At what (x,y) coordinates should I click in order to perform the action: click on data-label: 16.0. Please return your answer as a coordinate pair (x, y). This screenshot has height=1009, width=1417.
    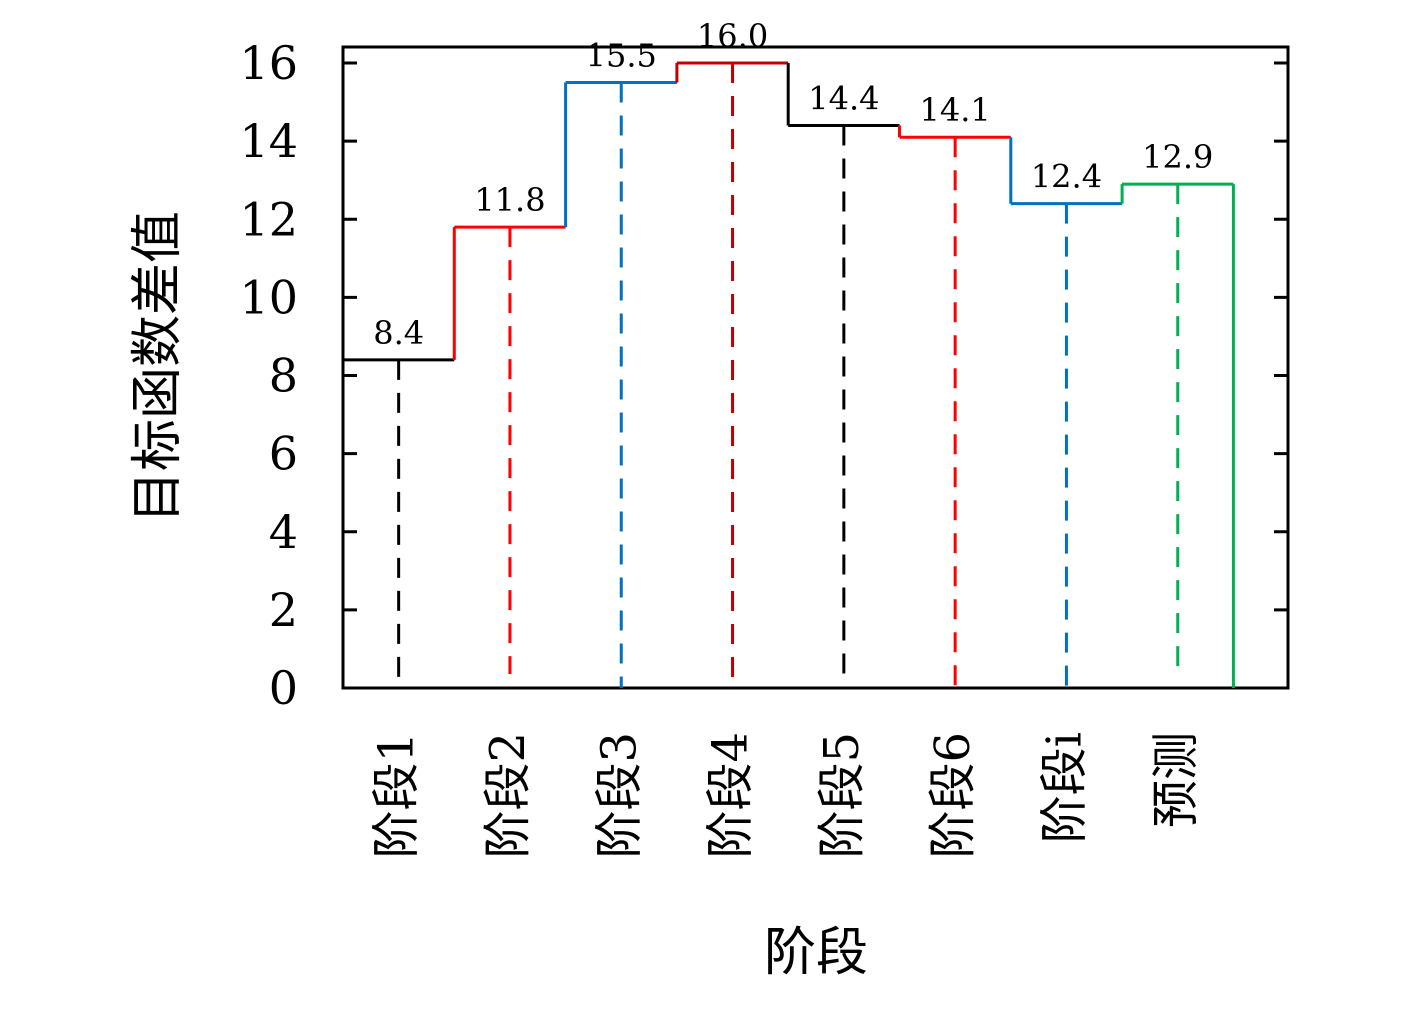
    Looking at the image, I should click on (732, 36).